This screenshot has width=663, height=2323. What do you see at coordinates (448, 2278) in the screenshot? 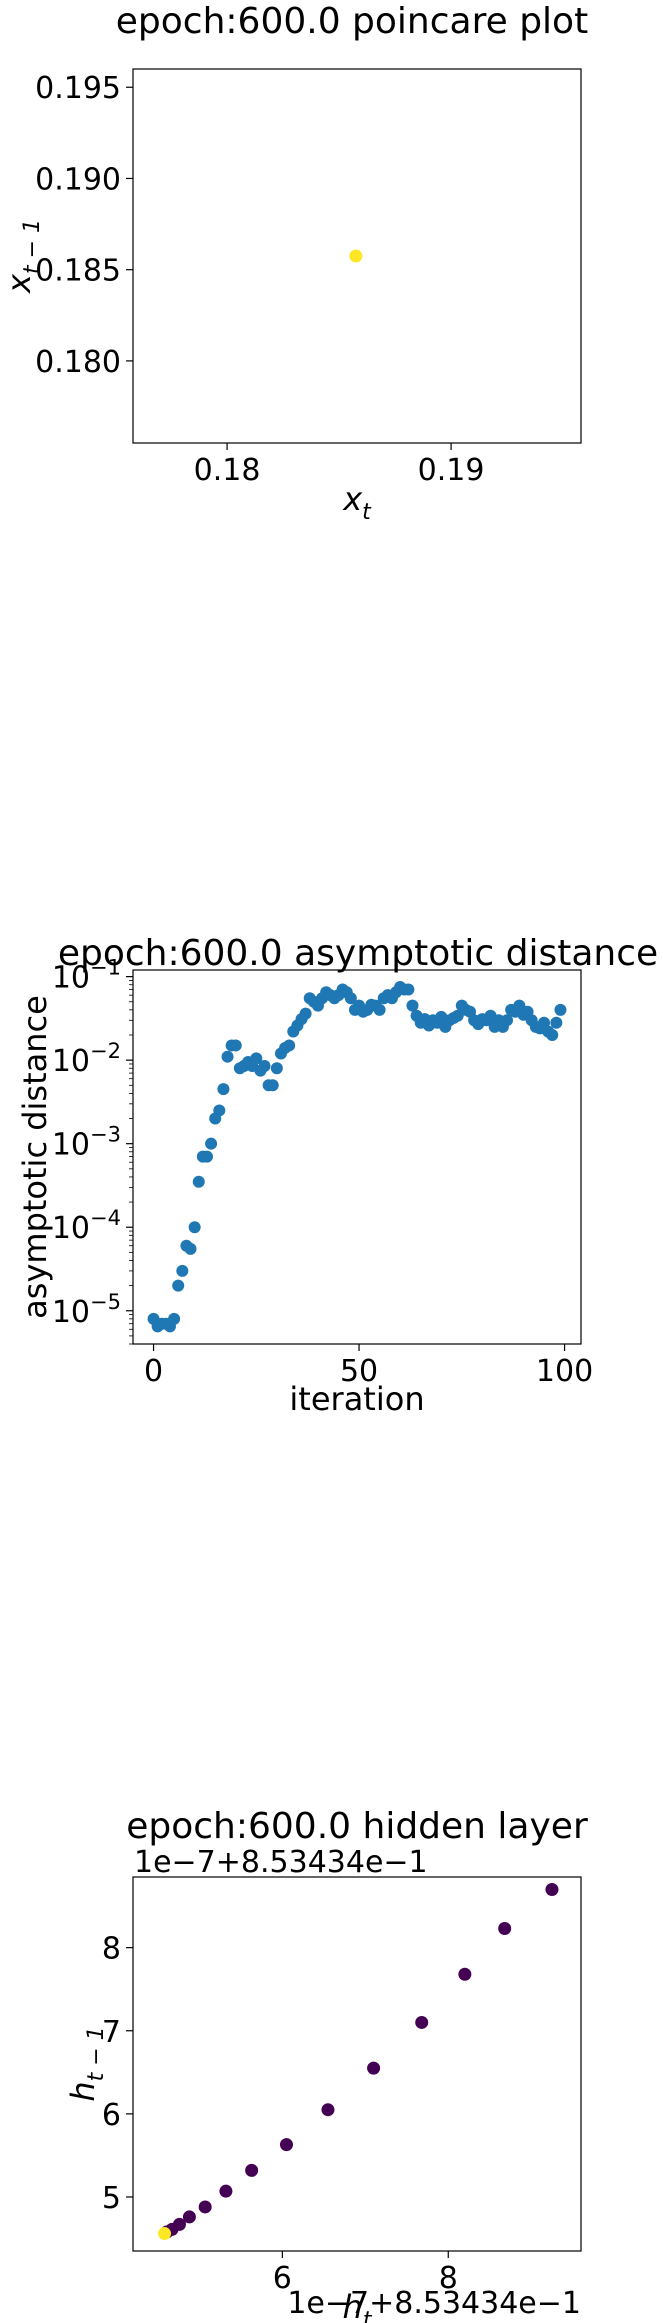
I see `x-tick-label: 8` at bounding box center [448, 2278].